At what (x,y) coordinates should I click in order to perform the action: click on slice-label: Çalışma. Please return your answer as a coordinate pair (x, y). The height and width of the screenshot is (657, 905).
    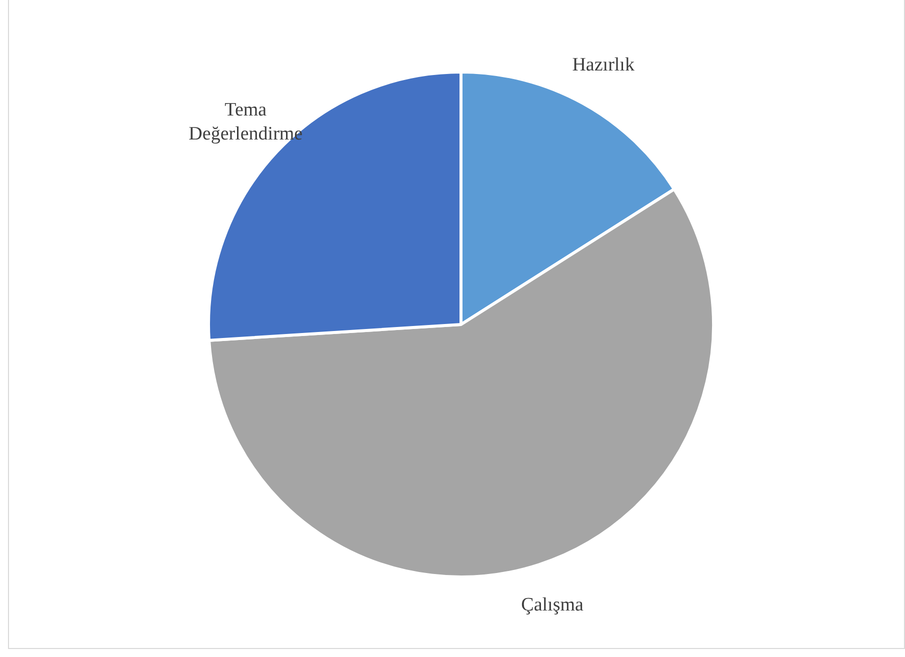
    Looking at the image, I should click on (552, 605).